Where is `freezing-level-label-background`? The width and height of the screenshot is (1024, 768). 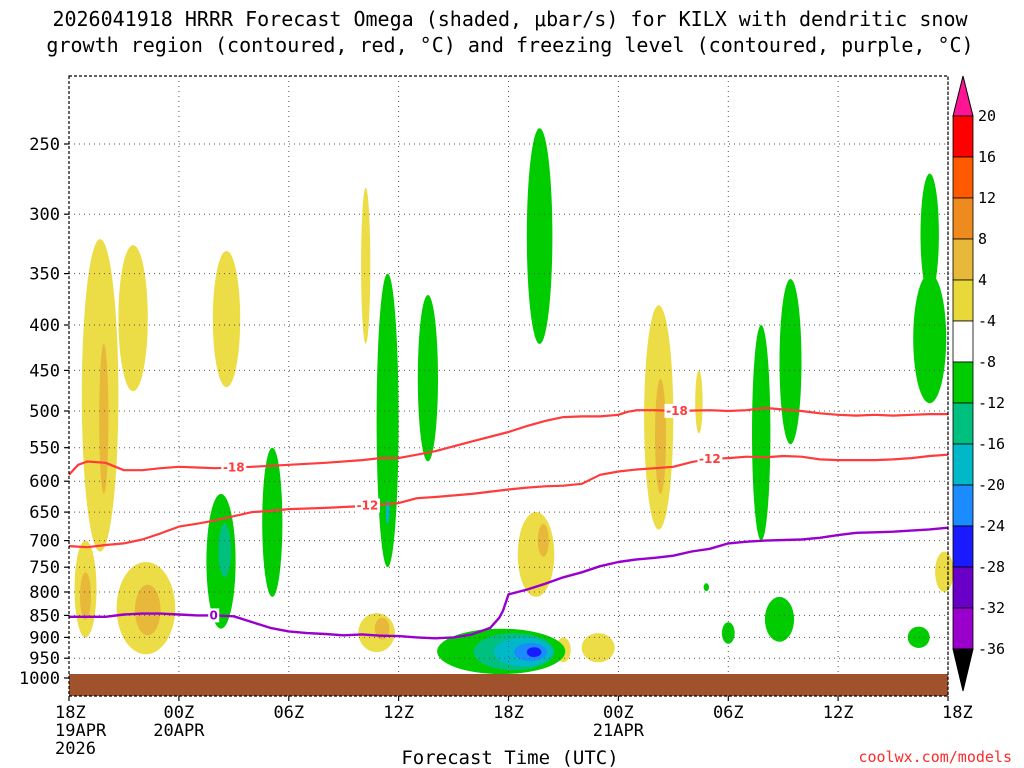
freezing-level-label-background is located at coordinates (214, 615).